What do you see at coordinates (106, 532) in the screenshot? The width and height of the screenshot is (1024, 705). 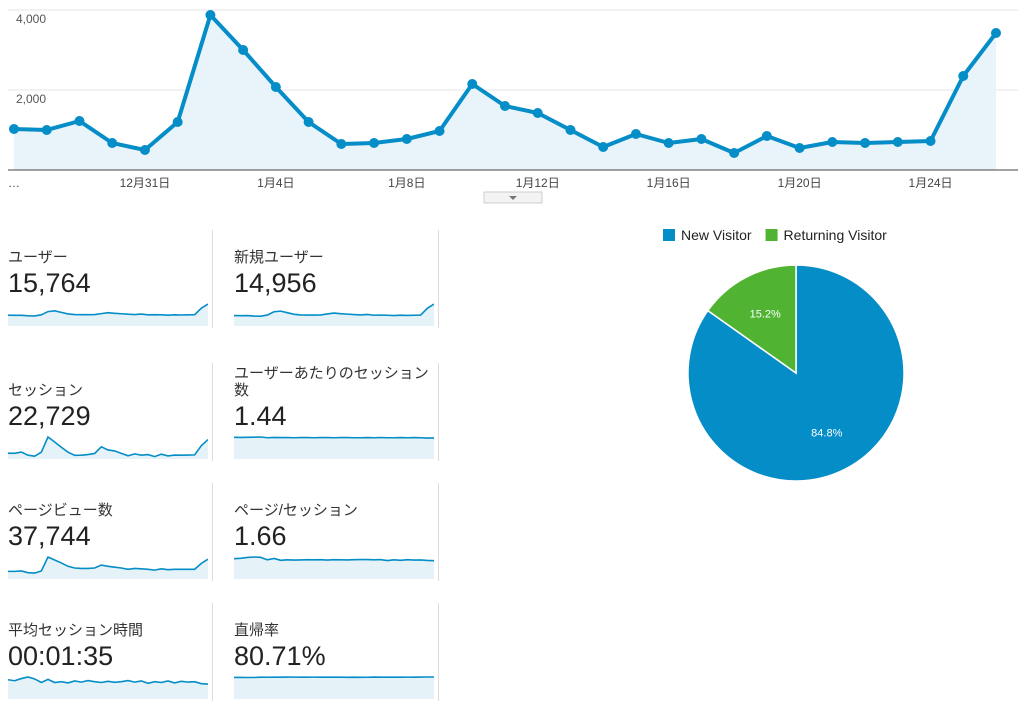 I see `metric-tile: ページビュー数 37,744` at bounding box center [106, 532].